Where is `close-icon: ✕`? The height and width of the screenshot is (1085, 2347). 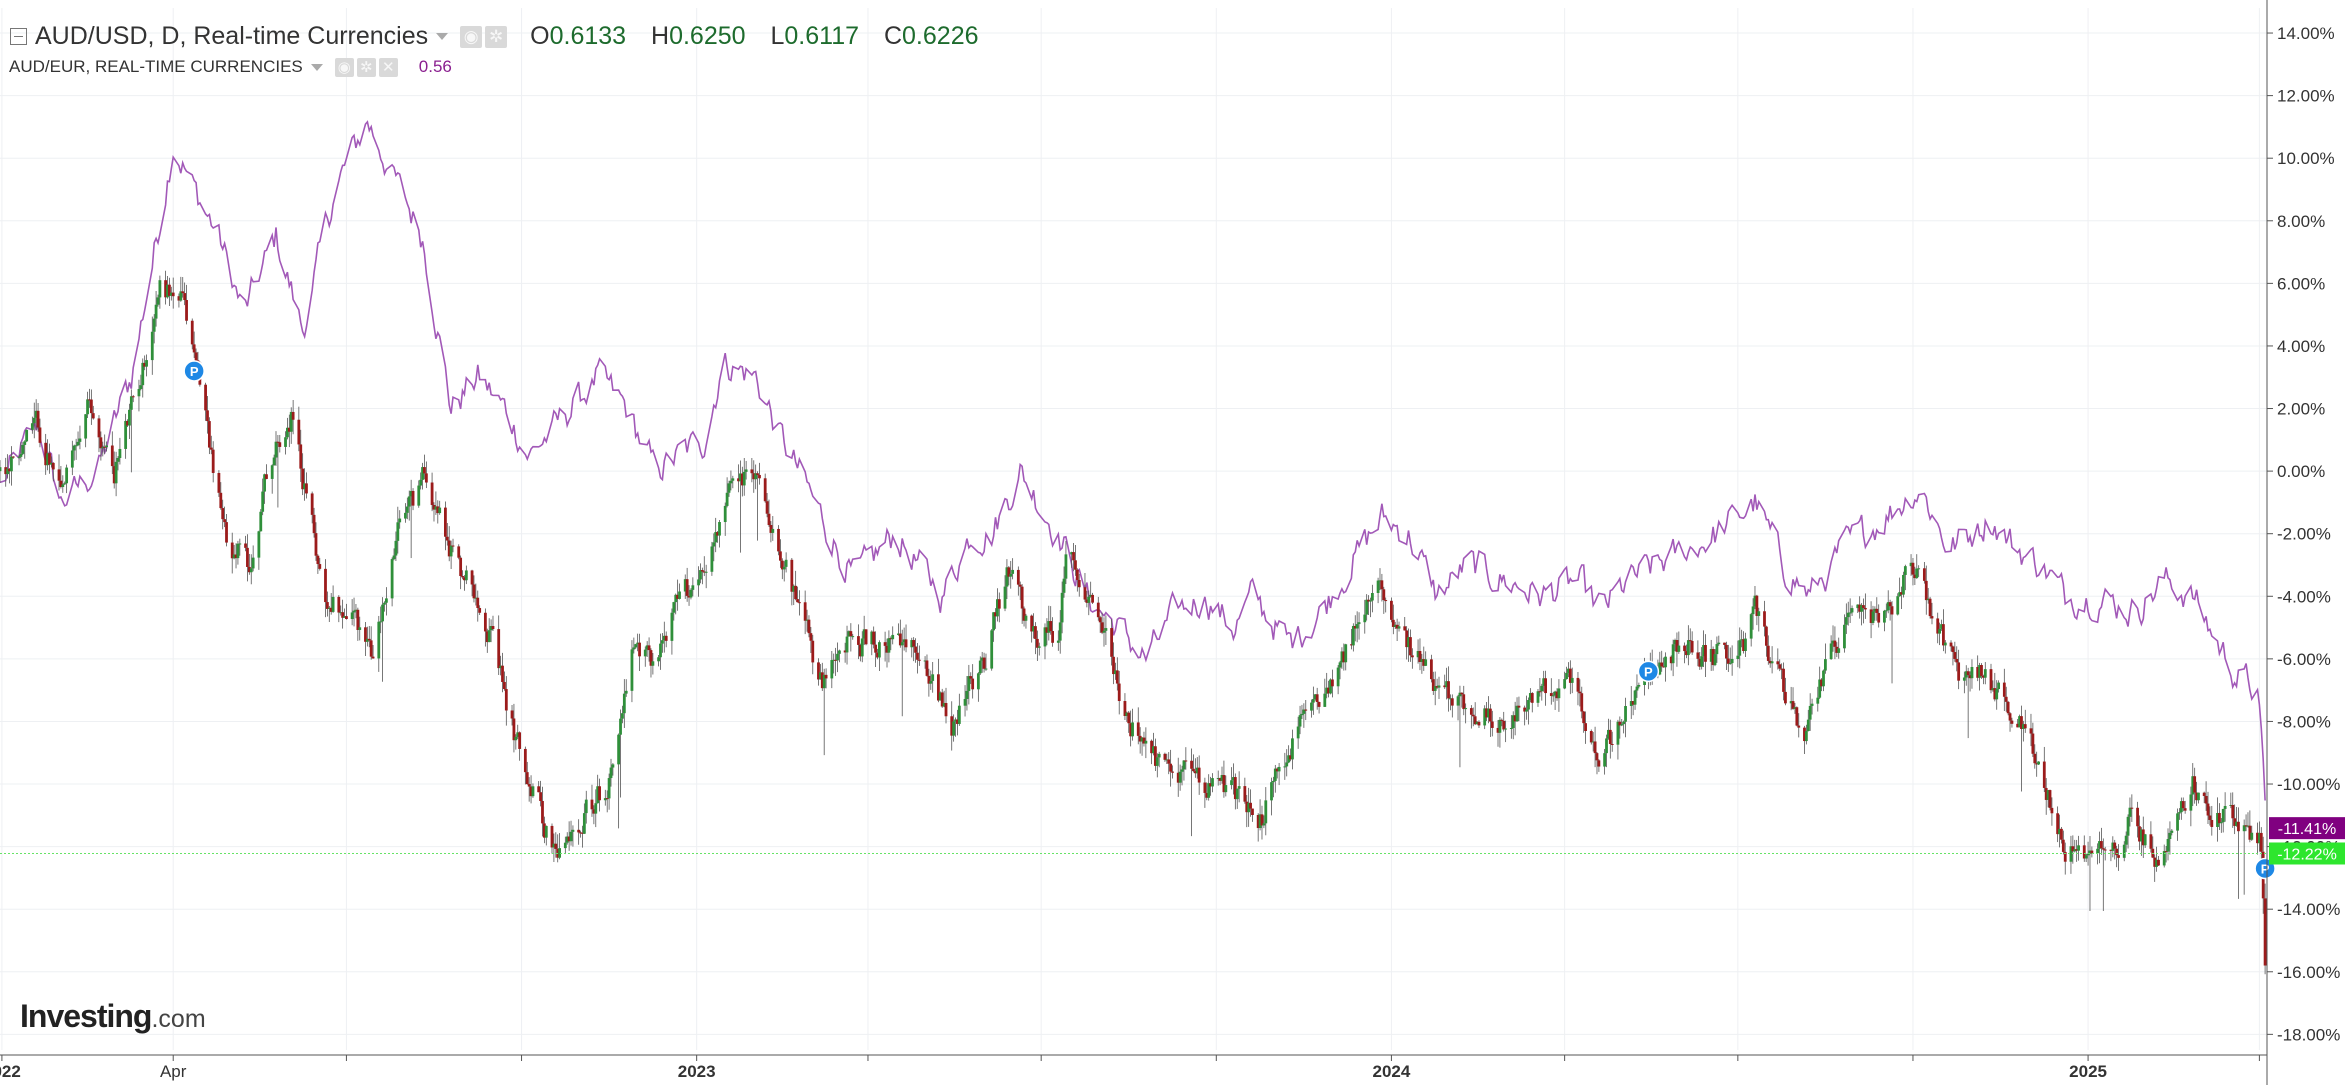 close-icon: ✕ is located at coordinates (388, 67).